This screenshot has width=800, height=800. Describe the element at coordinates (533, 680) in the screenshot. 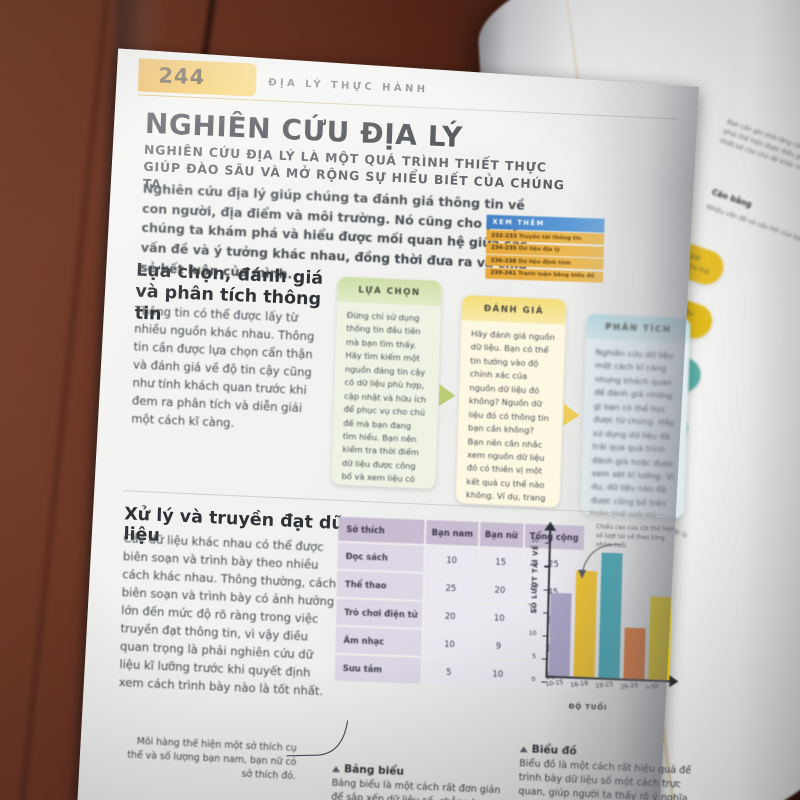

I see `y-tick-0: 0` at that location.